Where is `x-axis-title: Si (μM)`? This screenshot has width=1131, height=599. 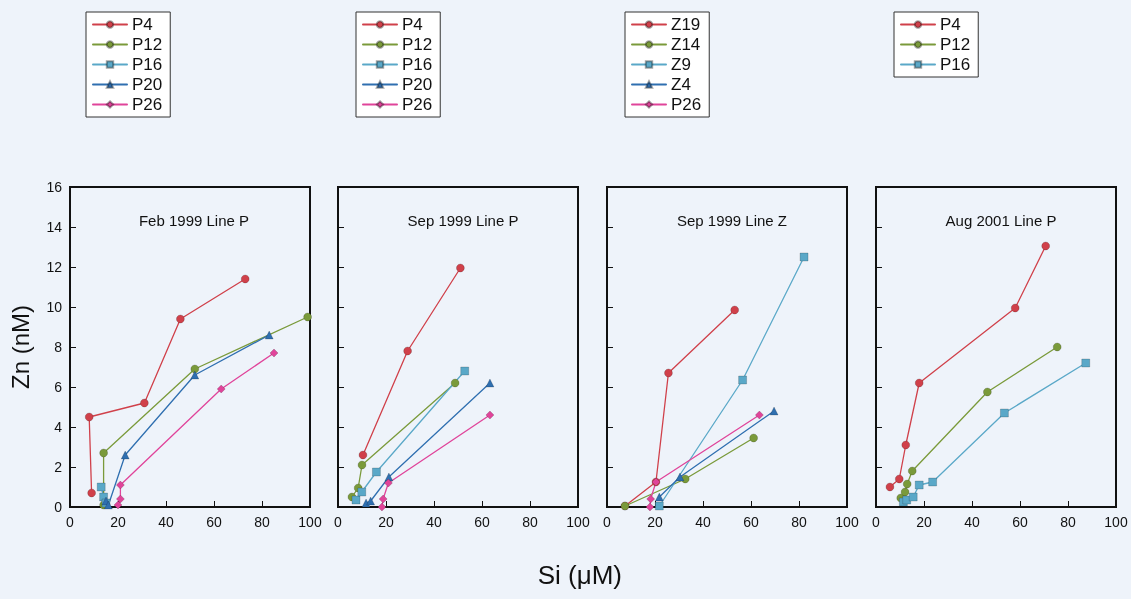
x-axis-title: Si (μM) is located at coordinates (579, 575).